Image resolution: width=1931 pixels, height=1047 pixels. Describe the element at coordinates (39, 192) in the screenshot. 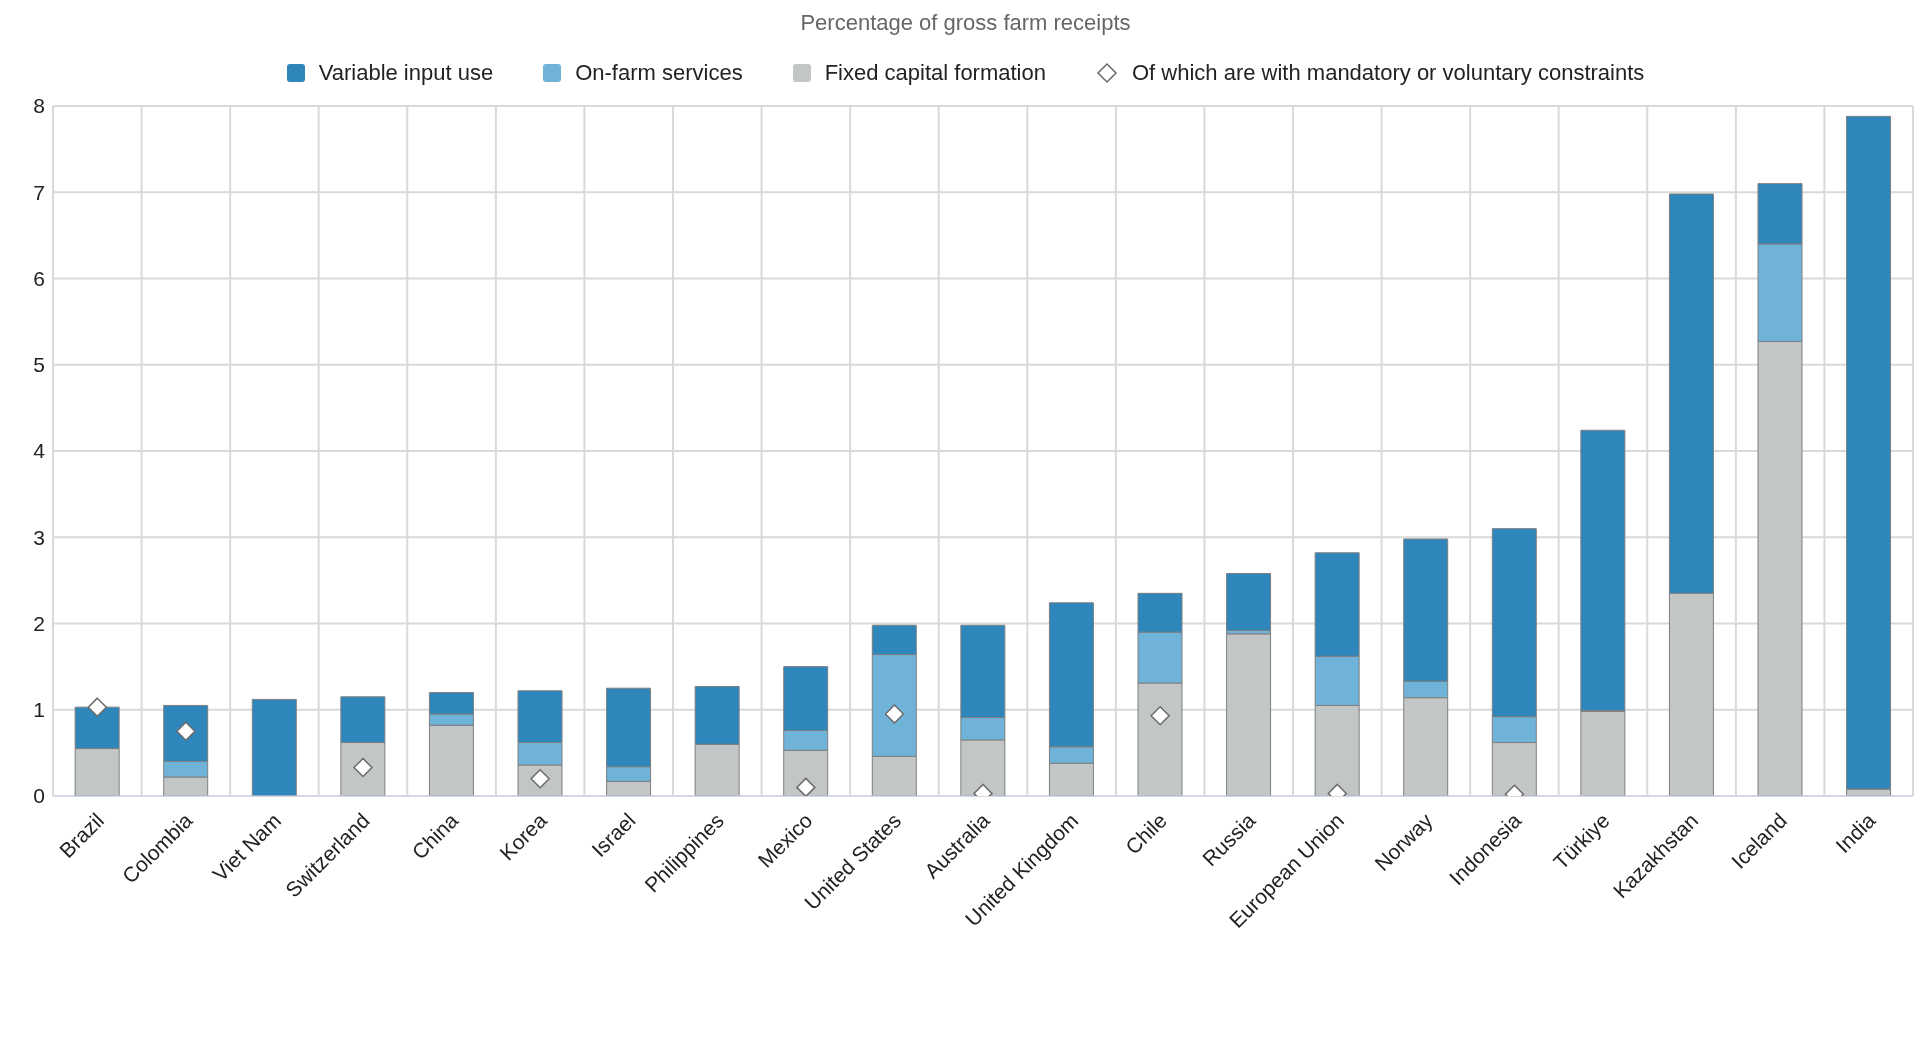

I see `y-tick-label: 7` at that location.